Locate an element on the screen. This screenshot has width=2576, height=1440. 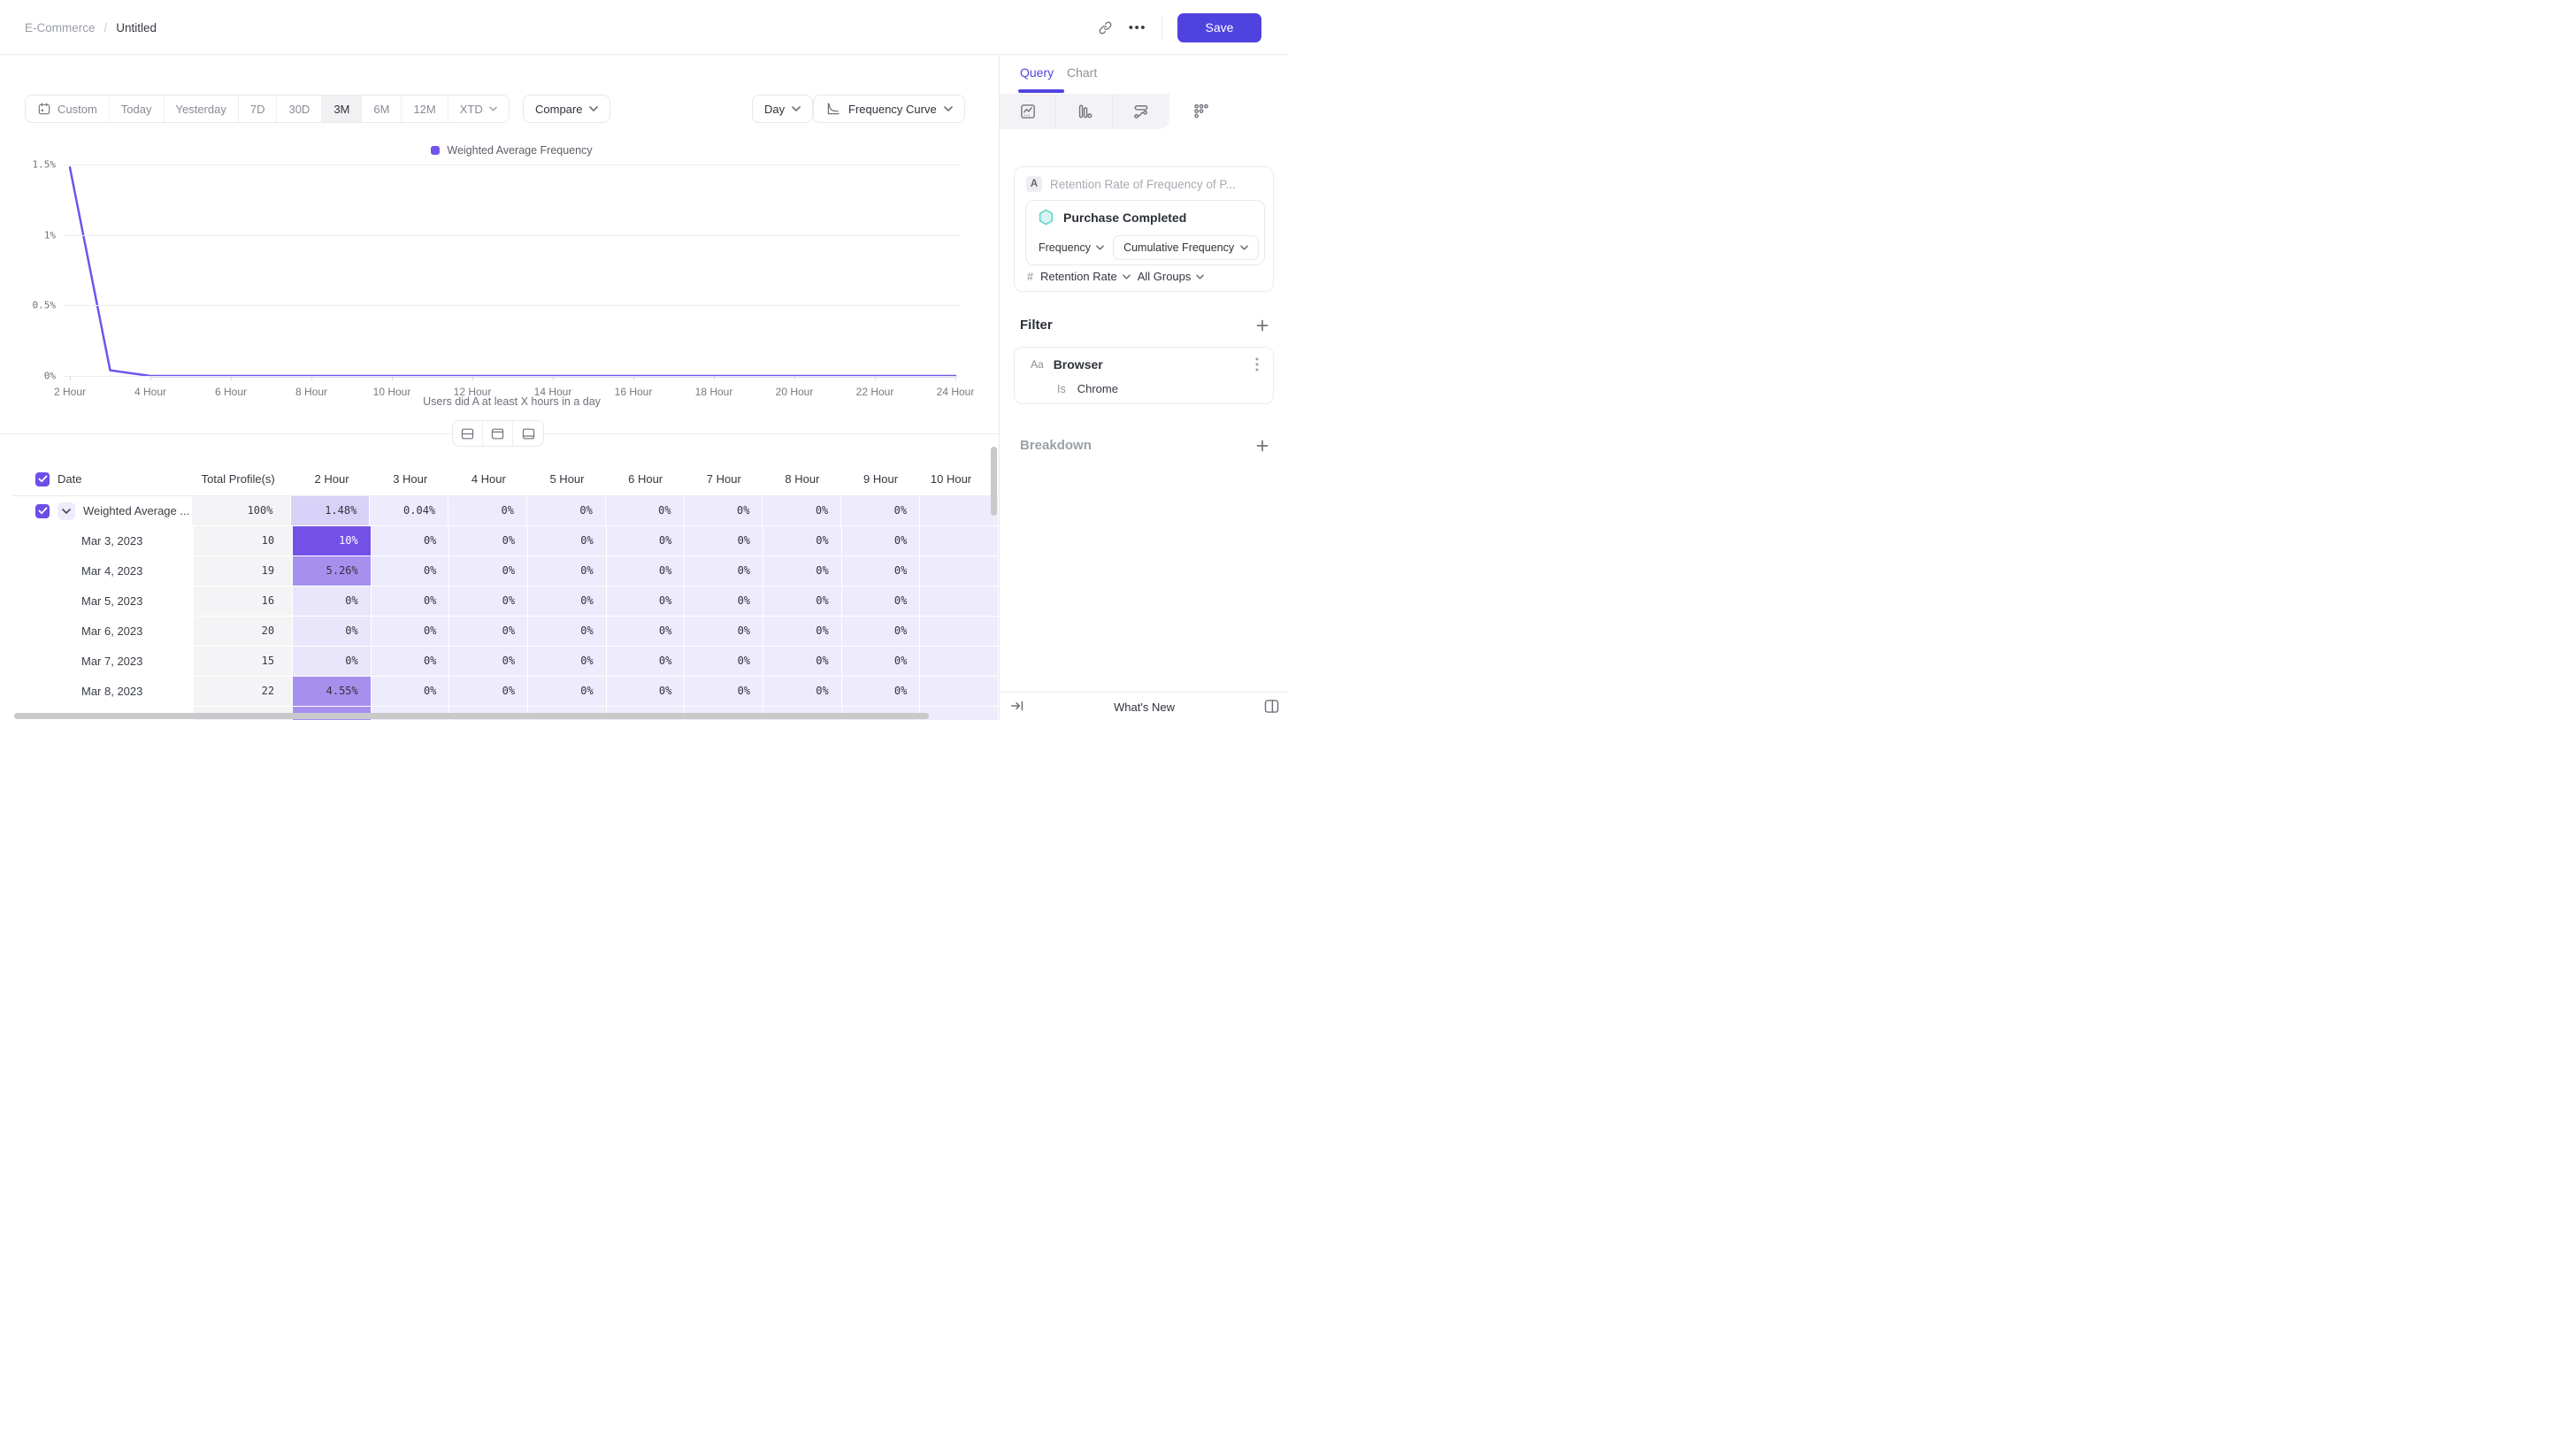
side-panel-icon is located at coordinates (1271, 706).